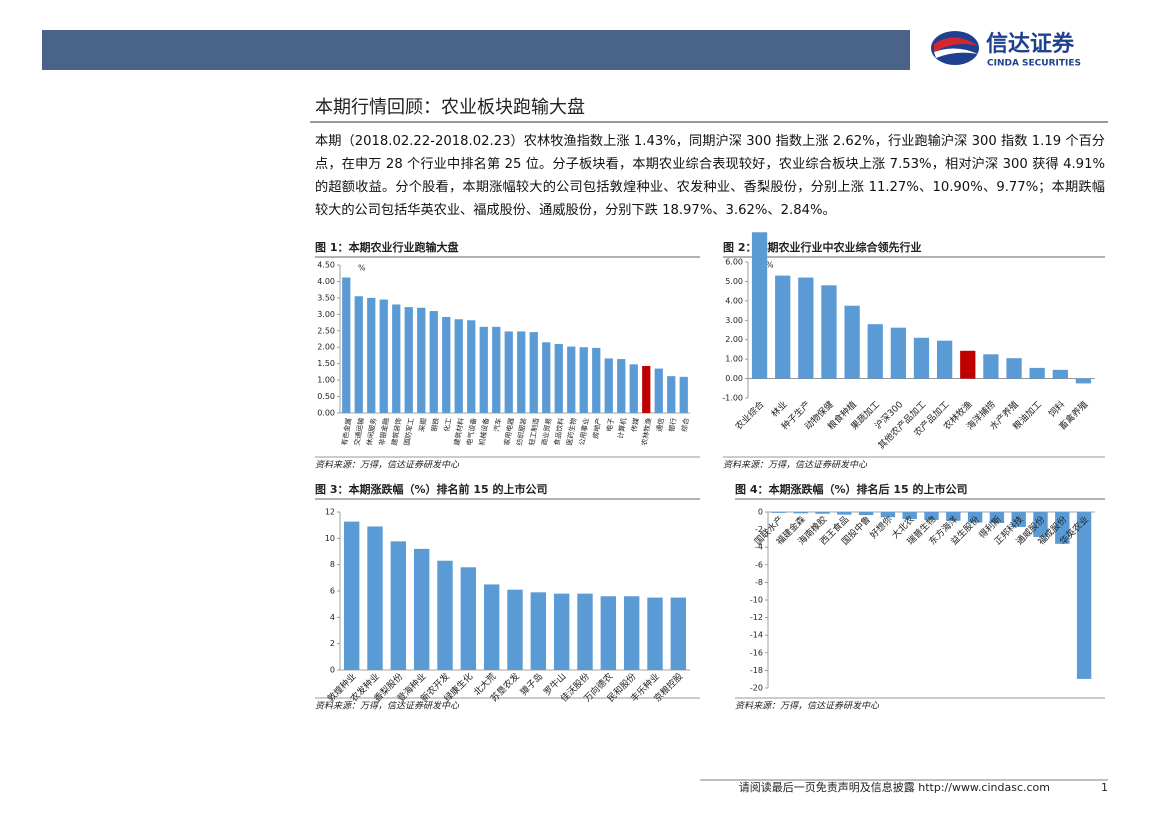 The width and height of the screenshot is (1169, 827). Describe the element at coordinates (822, 247) in the screenshot. I see `chart-title: 图 2：本期农业行业中农业综合领先行业` at that location.